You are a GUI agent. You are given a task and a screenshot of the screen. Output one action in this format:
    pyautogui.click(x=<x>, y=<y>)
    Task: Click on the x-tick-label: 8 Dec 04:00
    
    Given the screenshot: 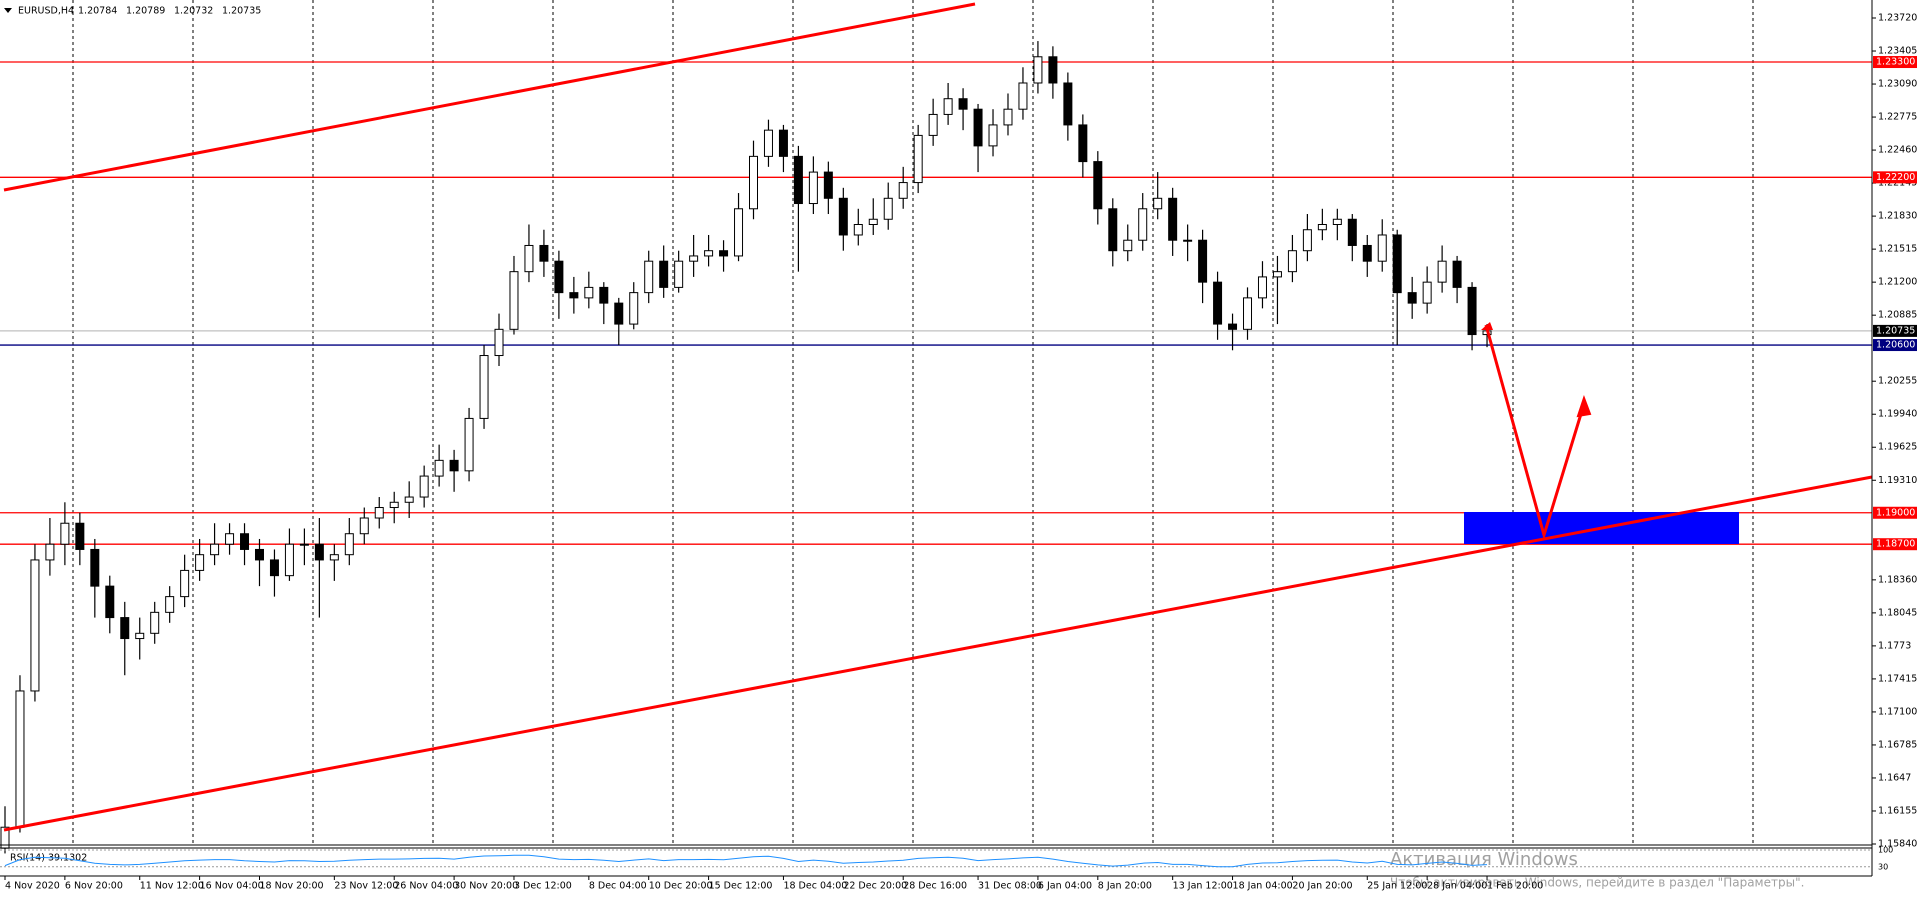 What is the action you would take?
    pyautogui.click(x=618, y=886)
    